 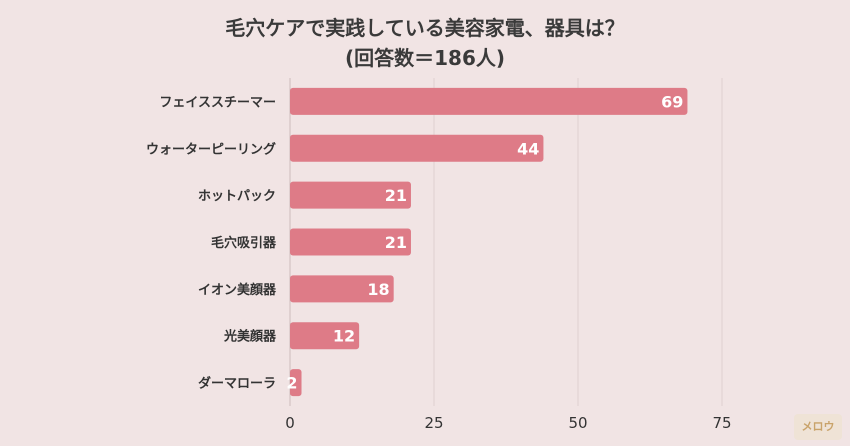 I want to click on category-label: ウォーターピーリング, so click(x=211, y=149).